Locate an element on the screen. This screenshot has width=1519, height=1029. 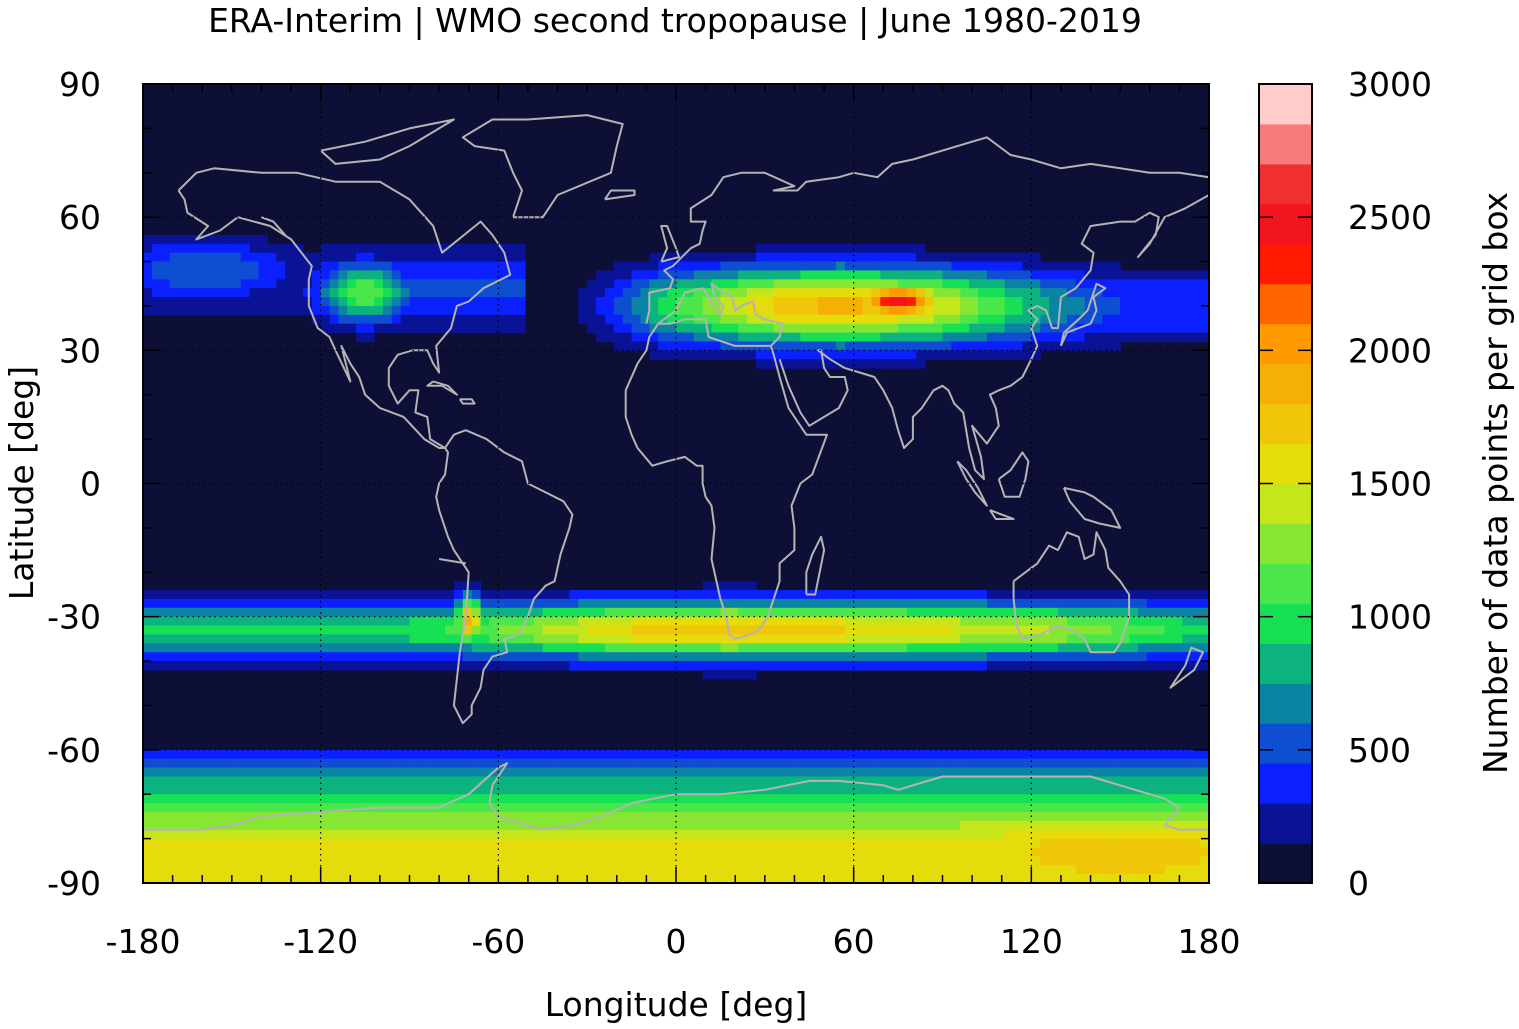
colorbar-tick-label: 1500 is located at coordinates (1390, 484).